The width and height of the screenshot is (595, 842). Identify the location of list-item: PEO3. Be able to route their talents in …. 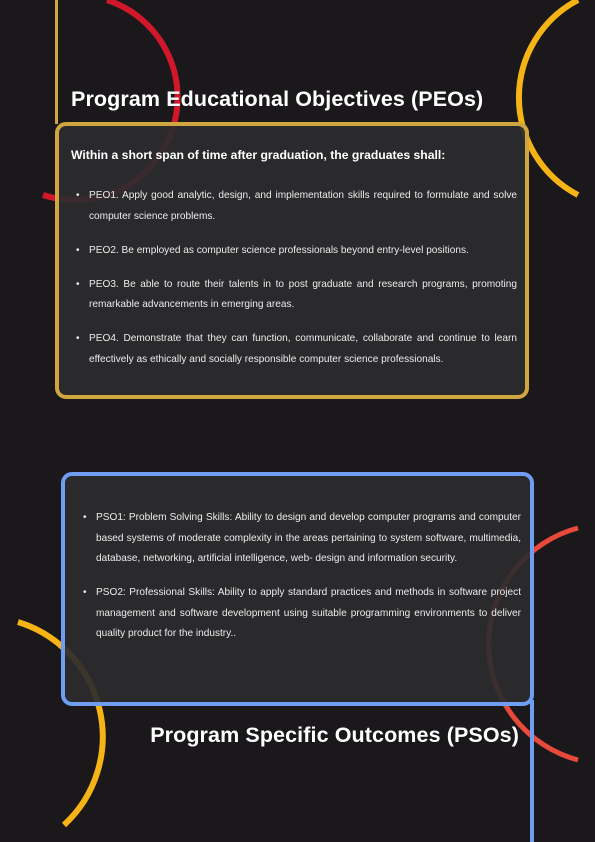
(295, 295).